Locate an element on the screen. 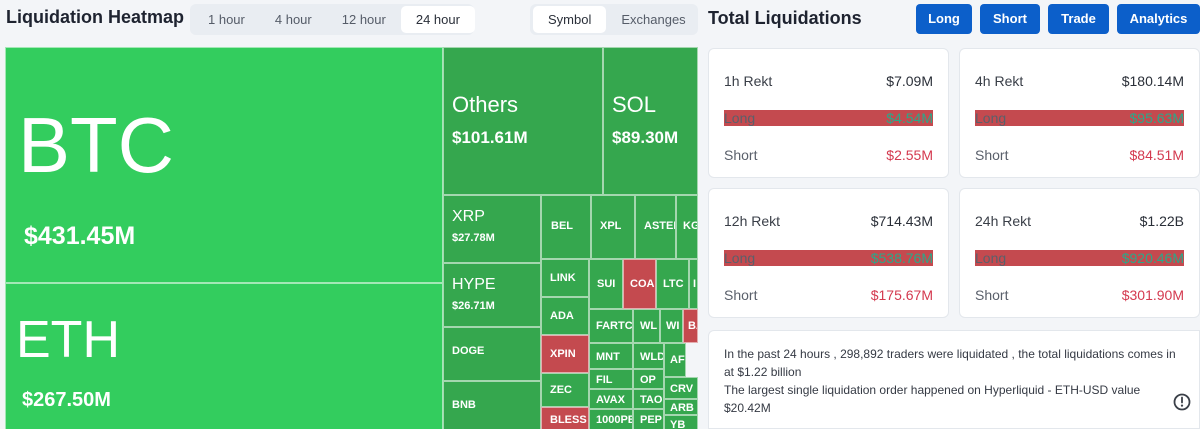  tile-symbol: SUI is located at coordinates (606, 284).